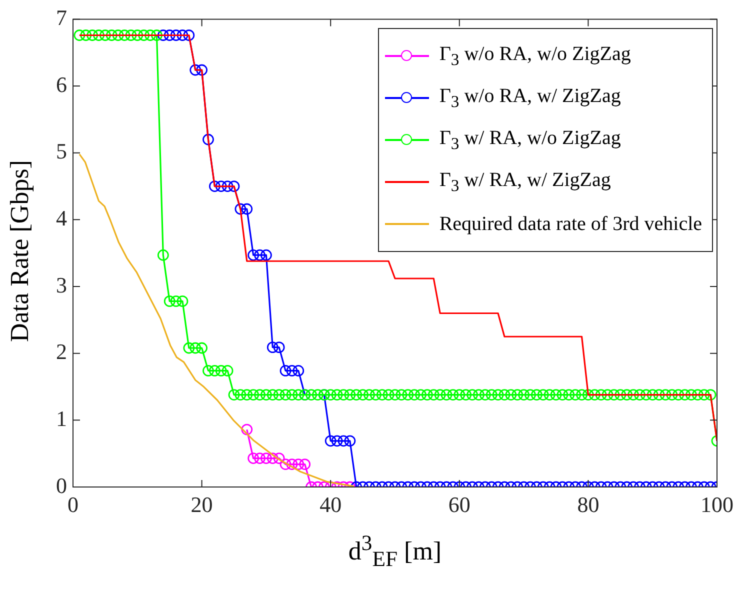 The height and width of the screenshot is (593, 741). Describe the element at coordinates (530, 98) in the screenshot. I see `legend-label: Γ$_{3}$ w/o RA, w/ ZigZag` at that location.